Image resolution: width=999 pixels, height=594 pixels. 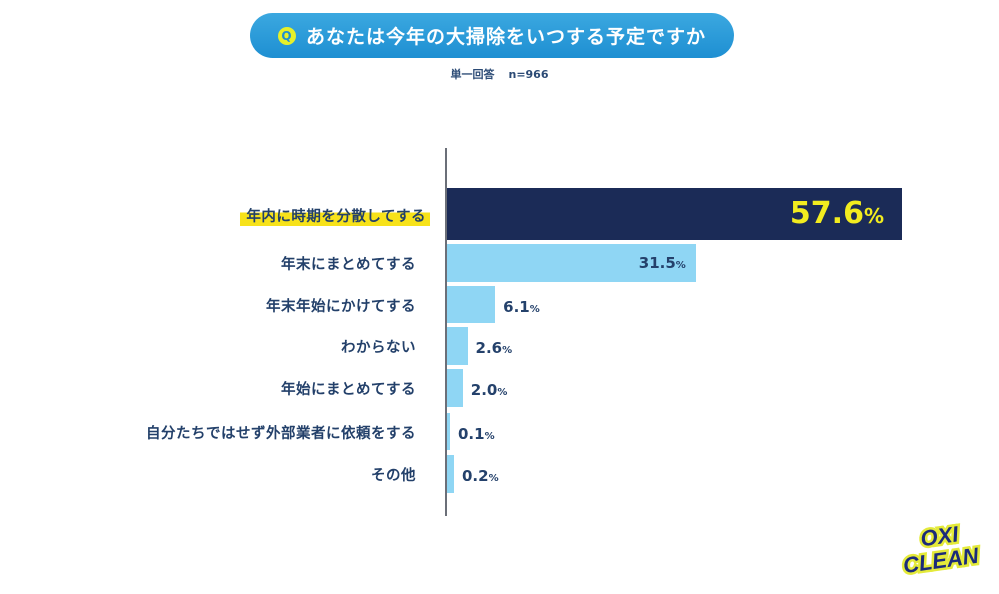 I want to click on category-label: わからない, so click(x=378, y=348).